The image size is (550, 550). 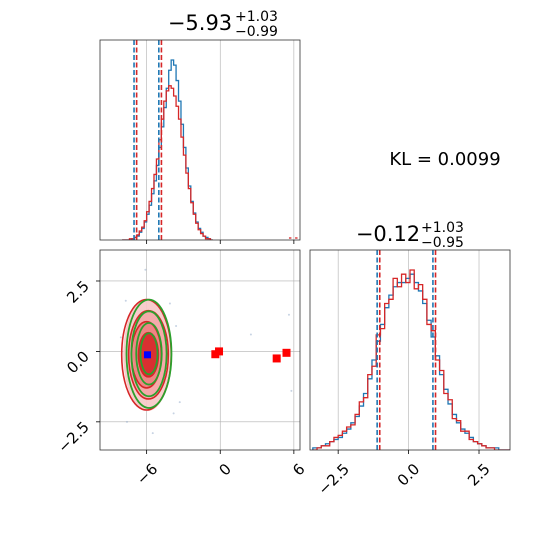 I want to click on kl-annotation: KL = 0.0099, so click(x=444, y=159).